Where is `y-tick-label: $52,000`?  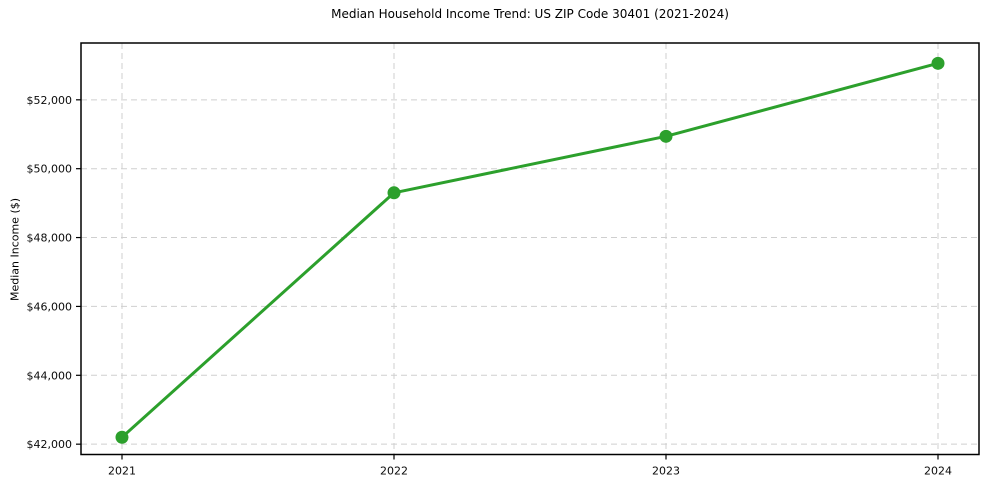
y-tick-label: $52,000 is located at coordinates (50, 100).